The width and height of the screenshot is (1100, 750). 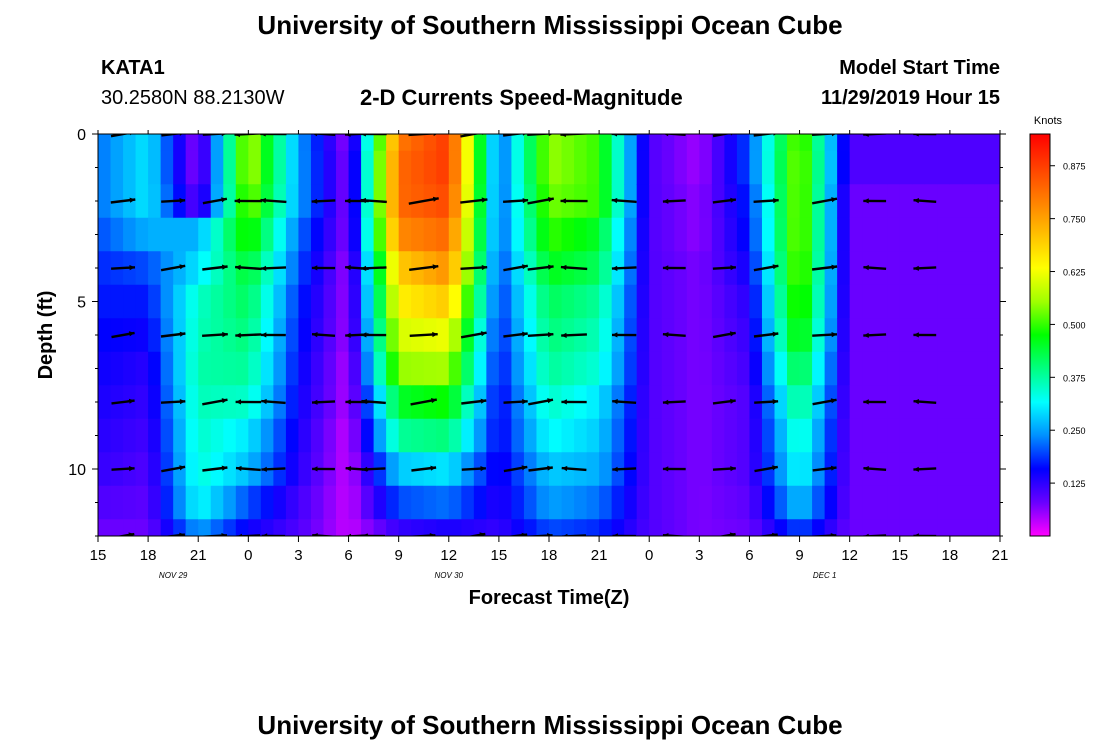 I want to click on colorbar-tick-label: 0.250, so click(x=1074, y=431).